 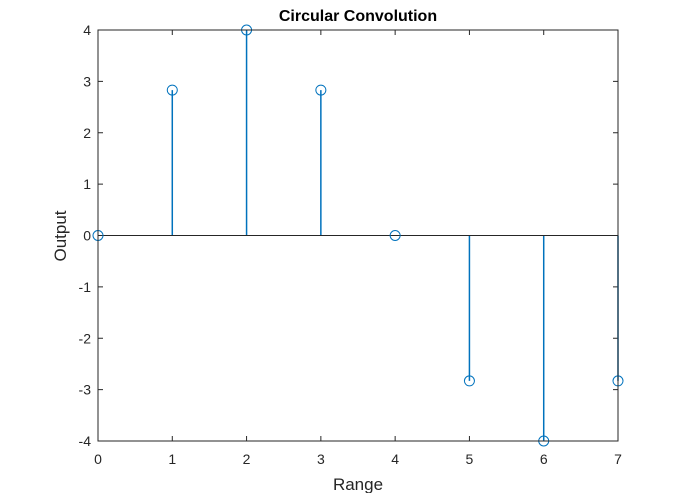 What do you see at coordinates (85, 338) in the screenshot?
I see `y-tick-label: -2` at bounding box center [85, 338].